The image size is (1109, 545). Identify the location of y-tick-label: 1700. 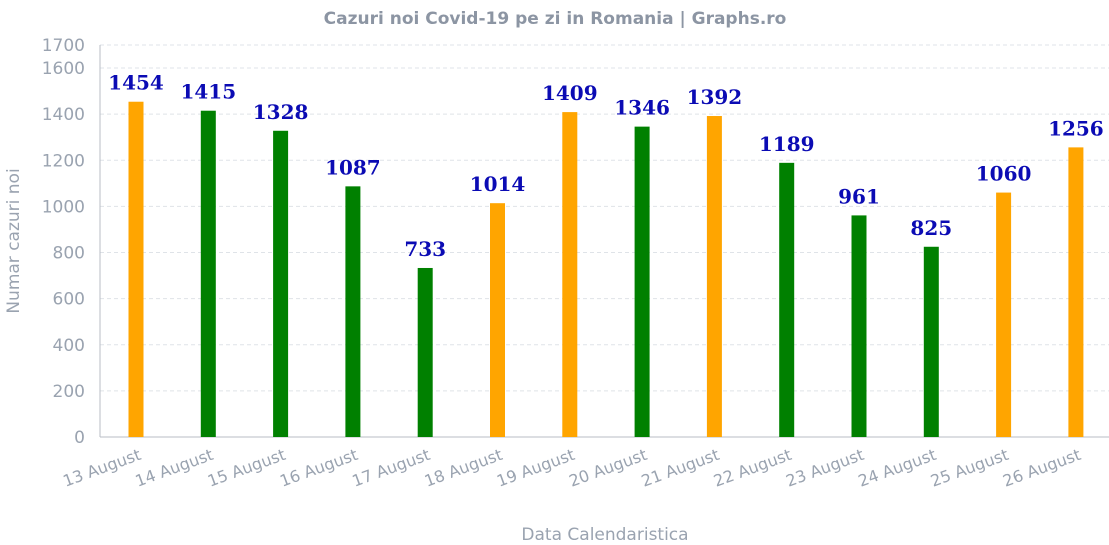
(63, 46).